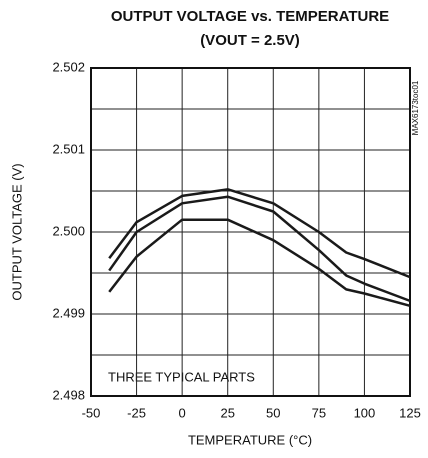 This screenshot has height=458, width=428. Describe the element at coordinates (365, 412) in the screenshot. I see `x-tick-label: 100` at that location.